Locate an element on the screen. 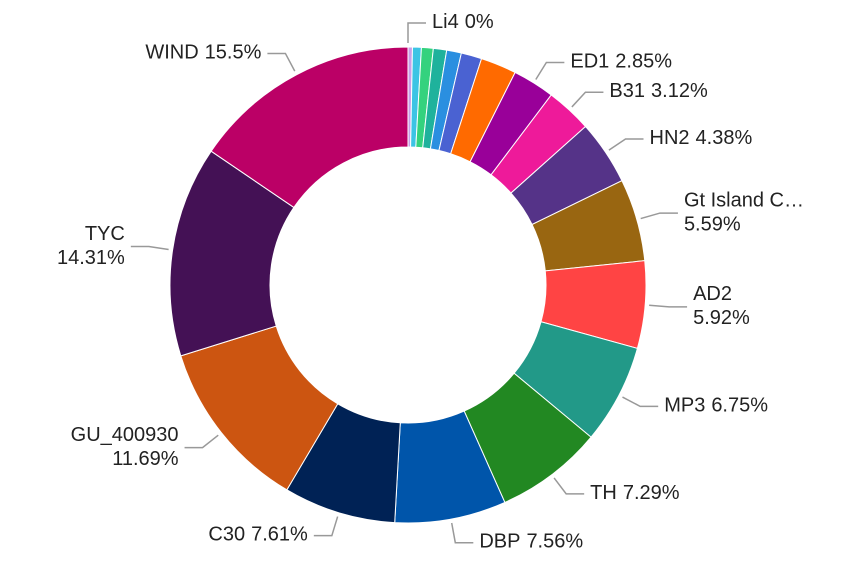 The image size is (848, 561). label-value: 7.56% is located at coordinates (554, 542).